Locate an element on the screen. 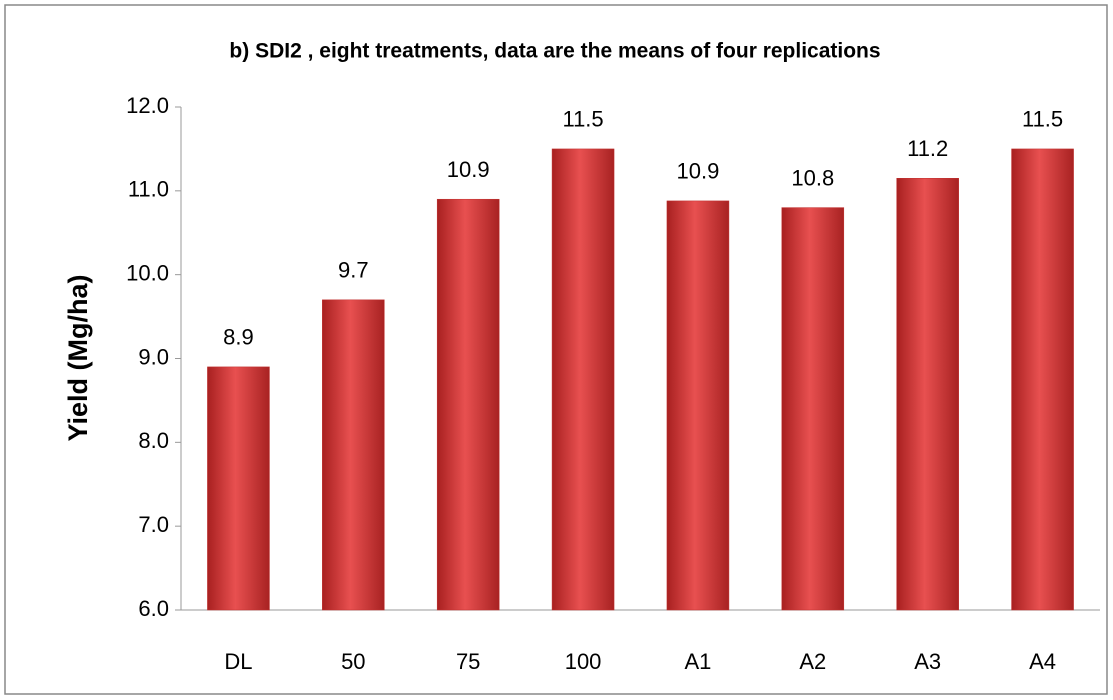 The width and height of the screenshot is (1113, 700). x-tick-label: A1 is located at coordinates (697, 661).